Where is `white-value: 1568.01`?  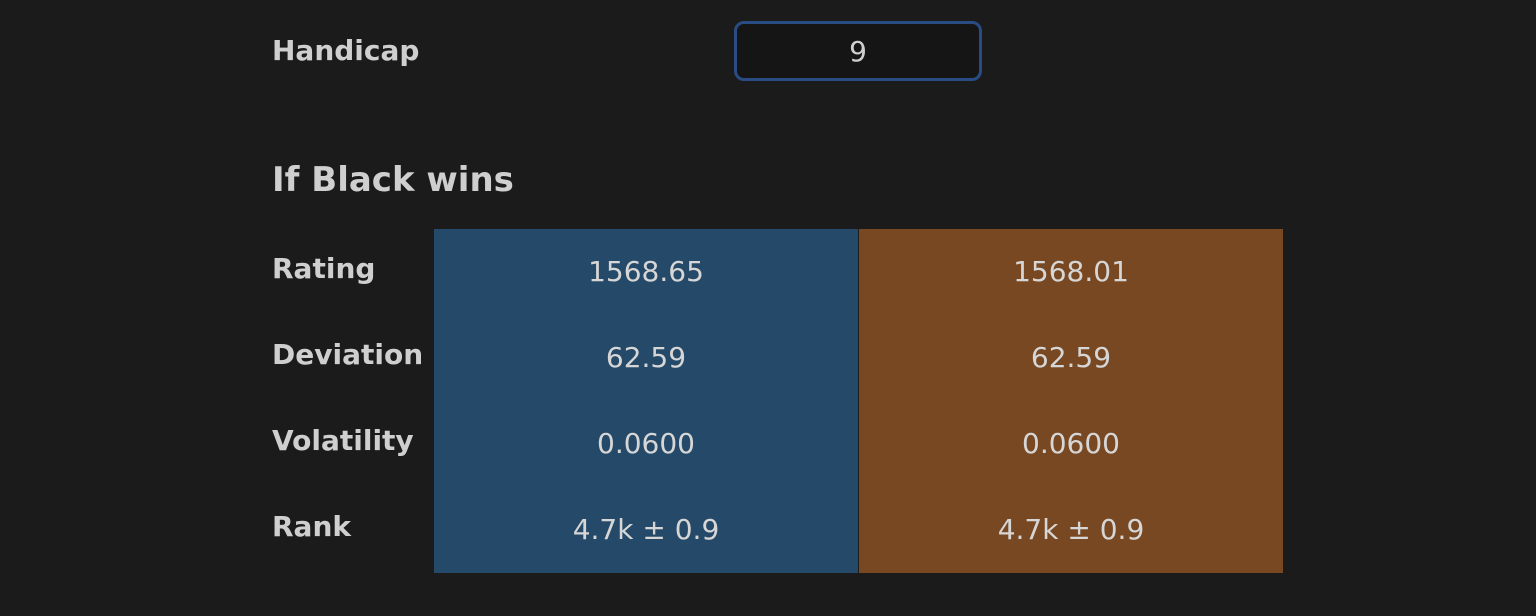 white-value: 1568.01 is located at coordinates (1071, 272).